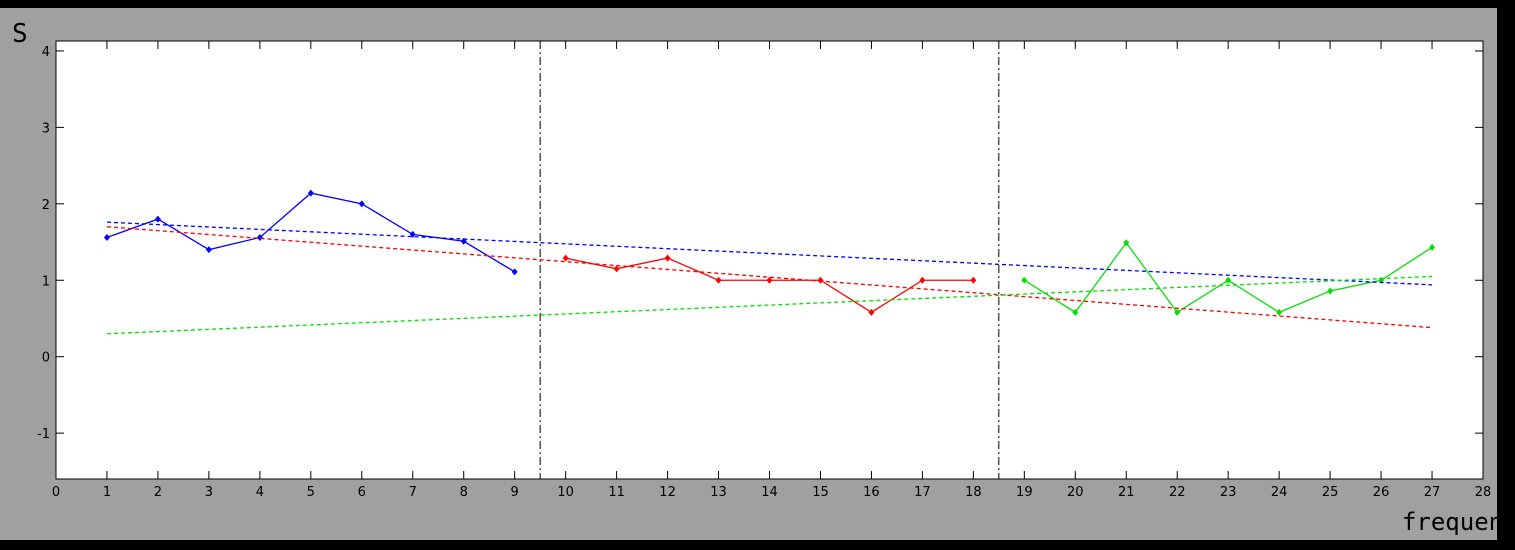 This screenshot has height=550, width=1515. I want to click on x-tick-label: 18, so click(973, 492).